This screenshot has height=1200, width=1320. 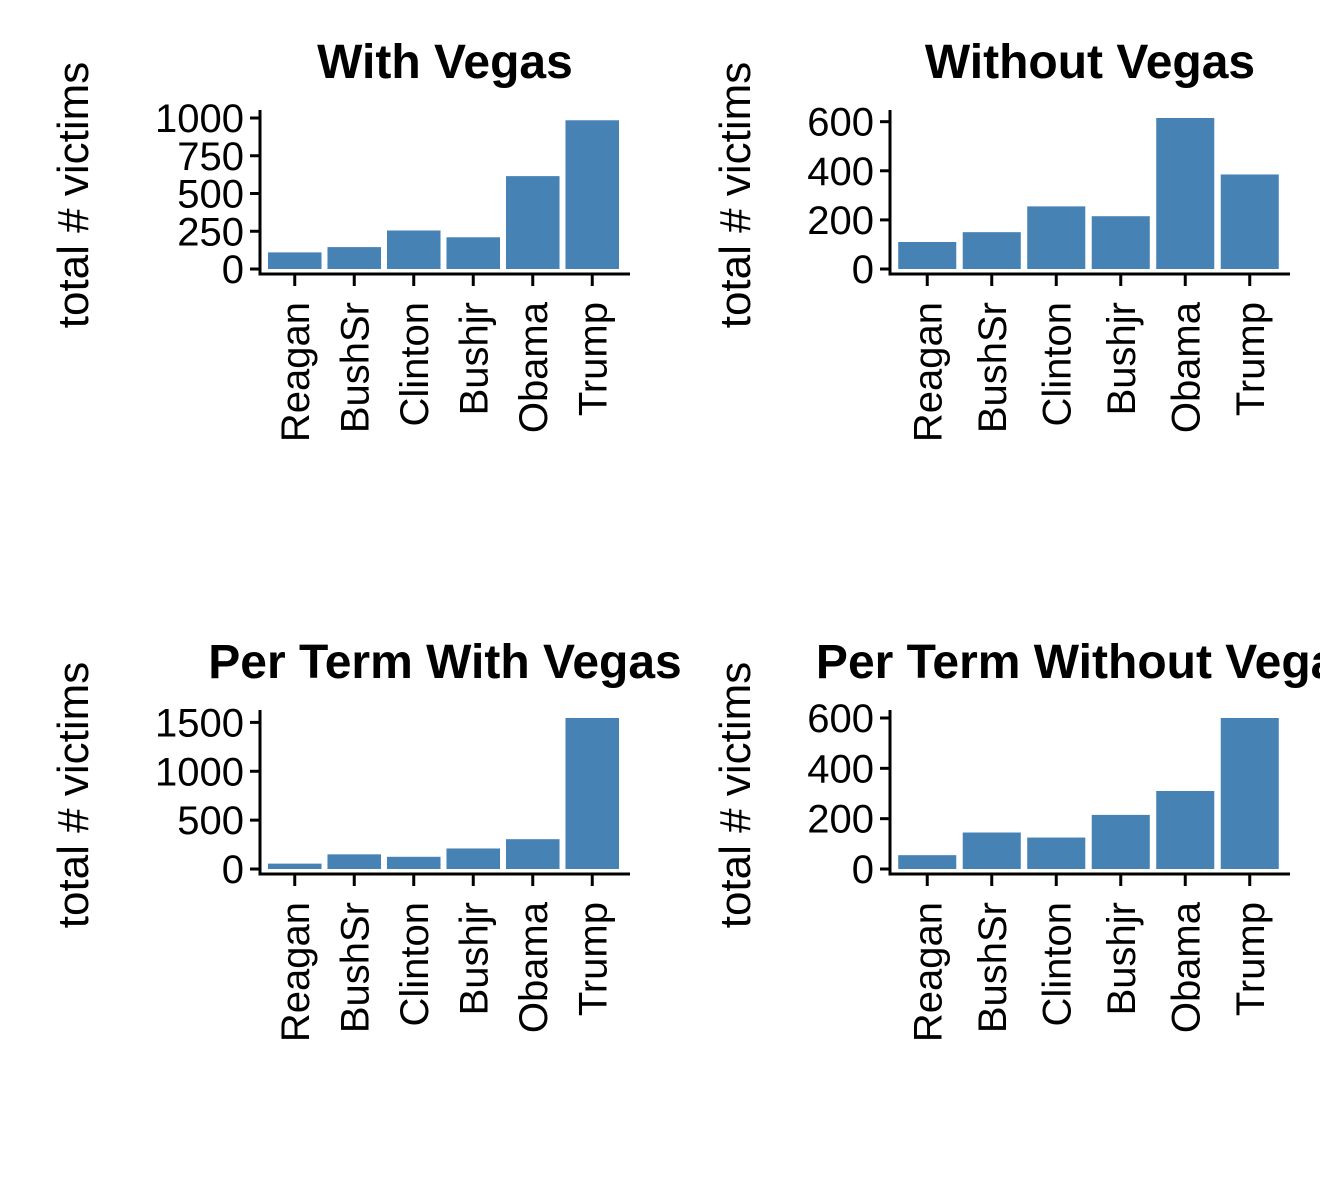 I want to click on y-tick-label: 750, so click(x=210, y=157).